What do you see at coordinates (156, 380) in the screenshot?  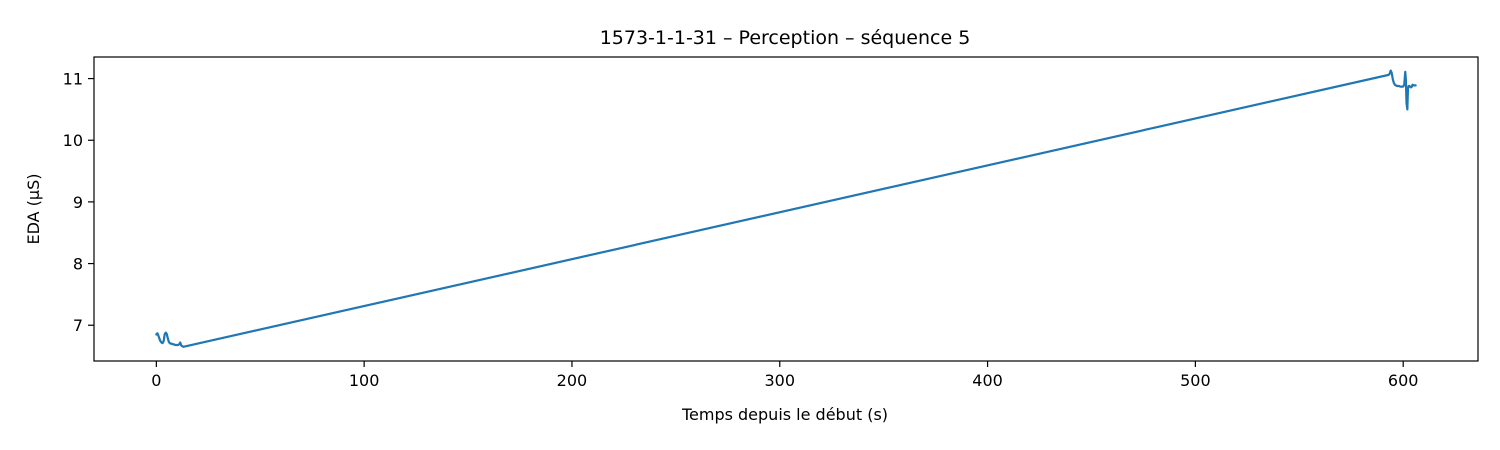 I see `x-tick-label: 0` at bounding box center [156, 380].